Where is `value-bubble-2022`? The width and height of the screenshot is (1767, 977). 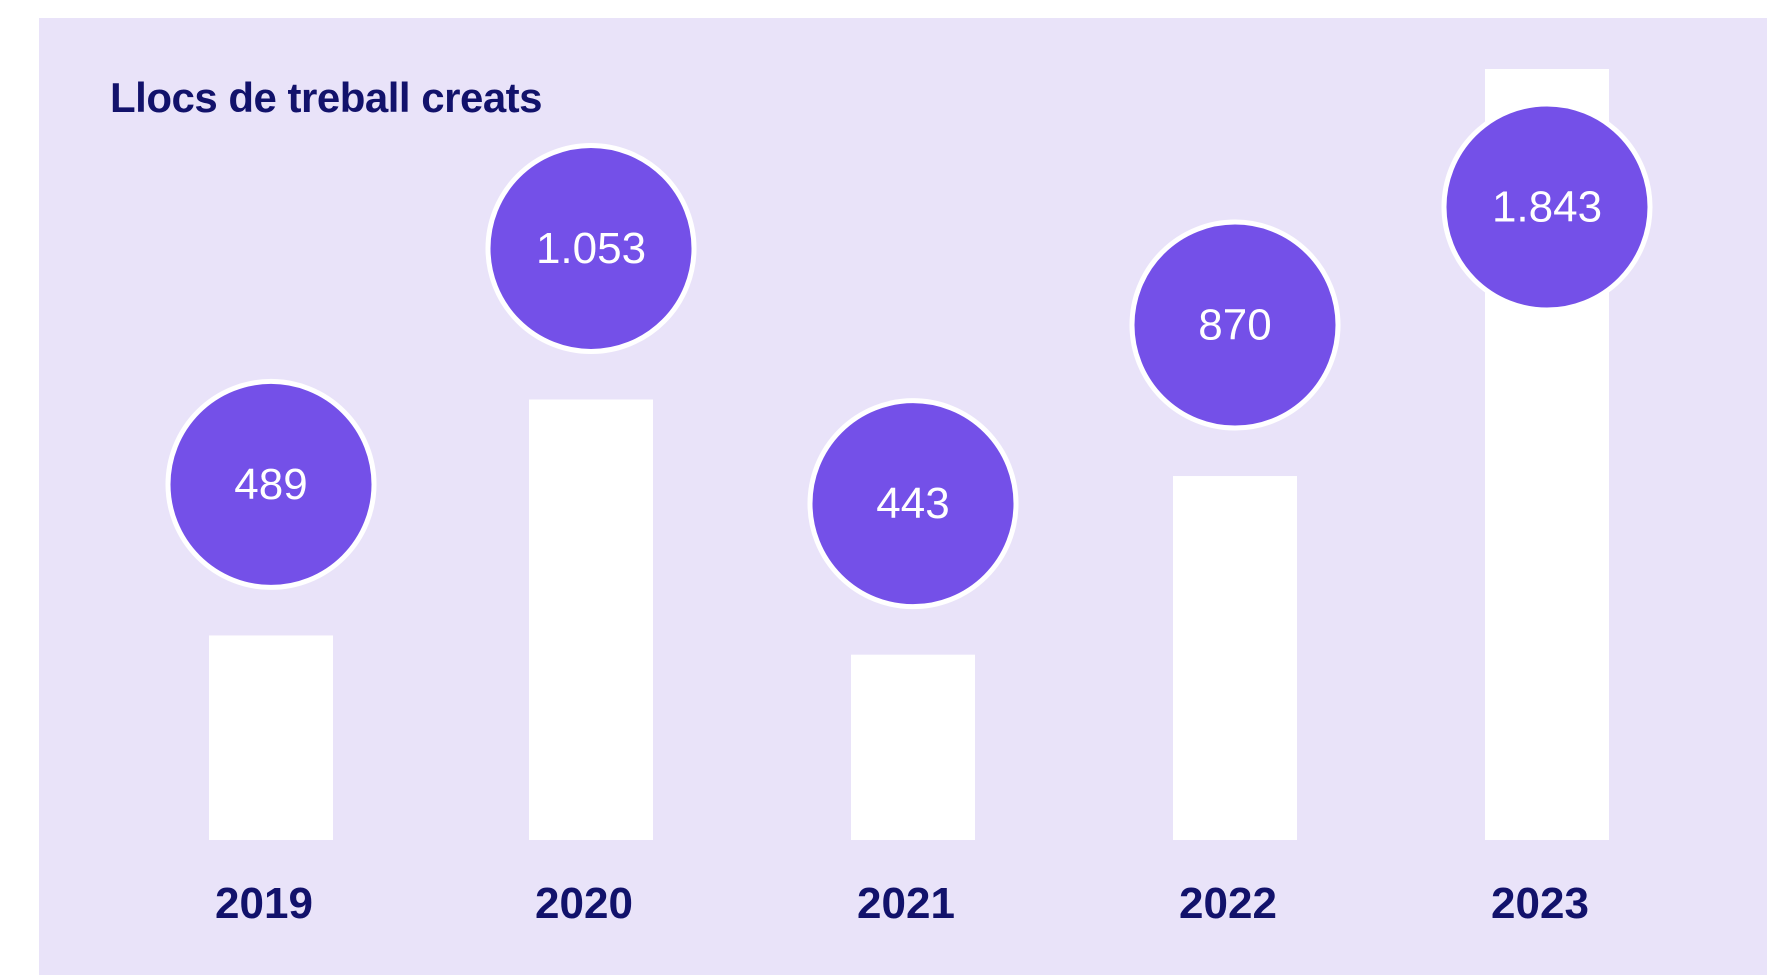
value-bubble-2022 is located at coordinates (1235, 325).